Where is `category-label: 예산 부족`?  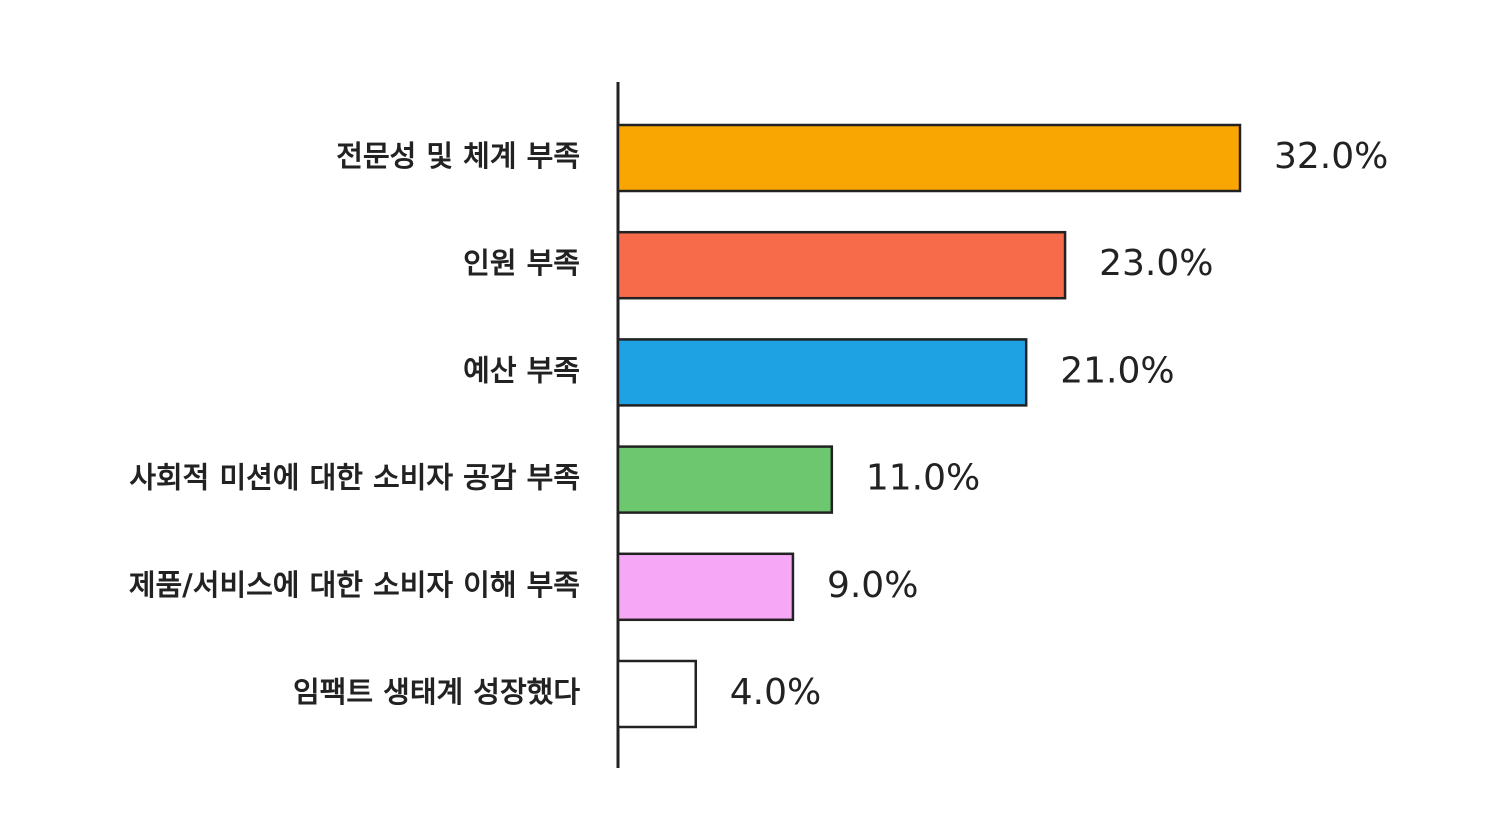 category-label: 예산 부족 is located at coordinates (521, 370).